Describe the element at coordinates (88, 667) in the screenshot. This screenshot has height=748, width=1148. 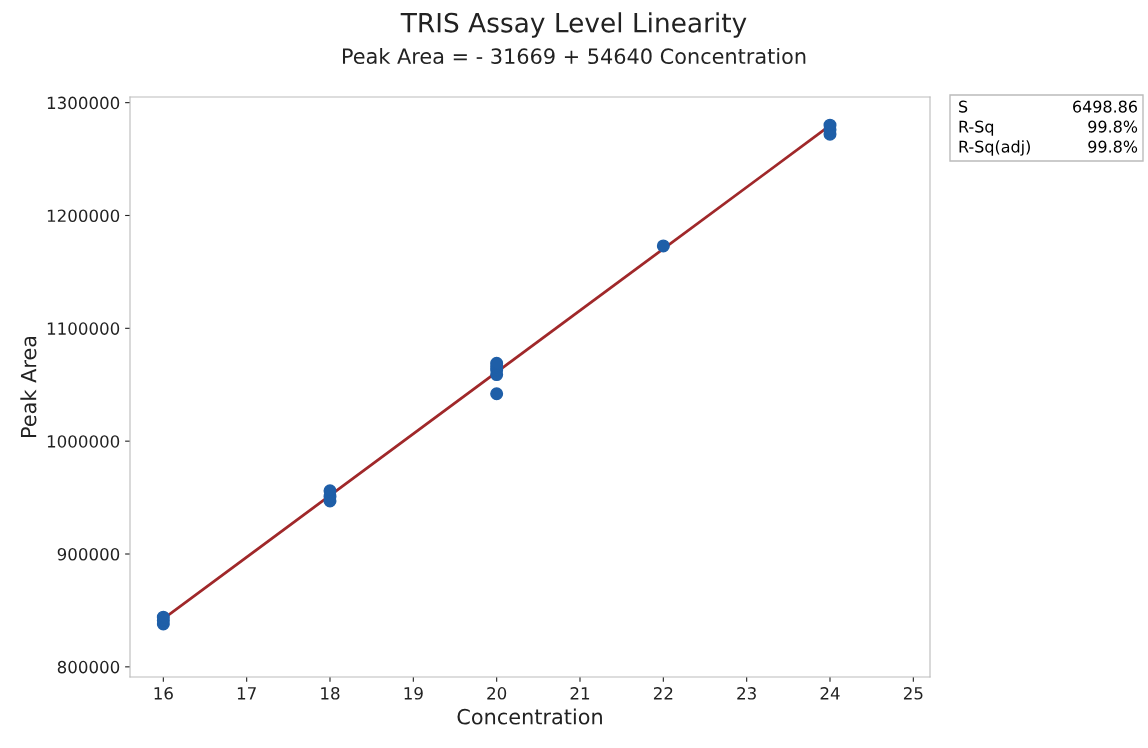
I see `y-tick-label: 800000` at that location.